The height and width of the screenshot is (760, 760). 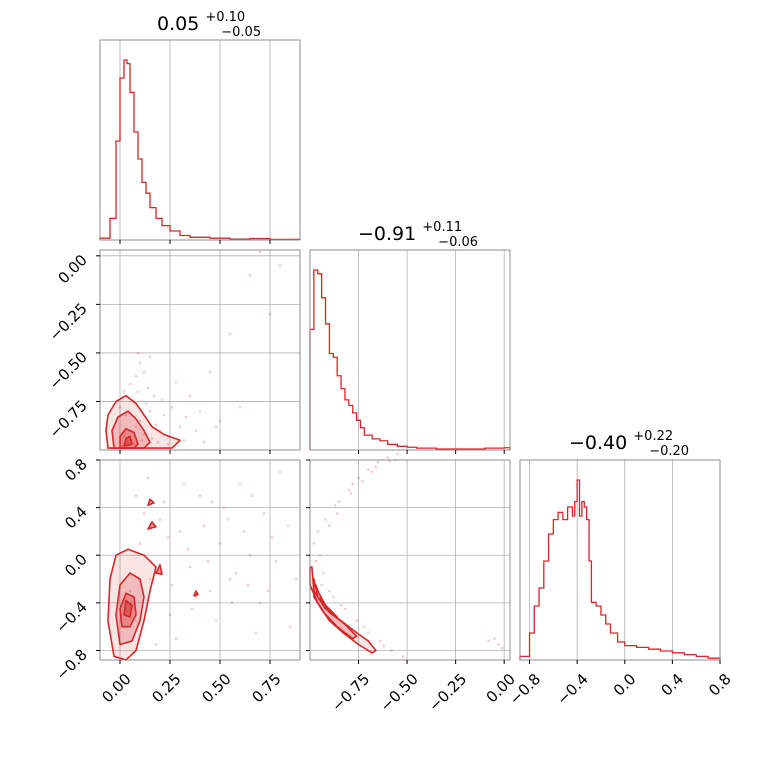 I want to click on xtick-label-0-3: 0.75, so click(x=266, y=688).